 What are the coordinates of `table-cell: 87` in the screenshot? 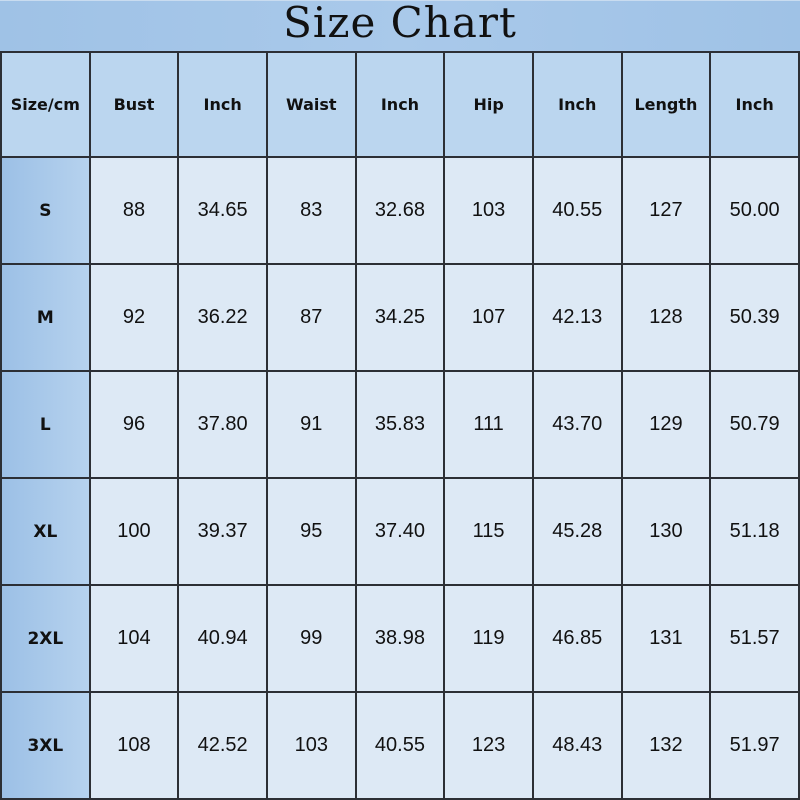 It's located at (311, 317).